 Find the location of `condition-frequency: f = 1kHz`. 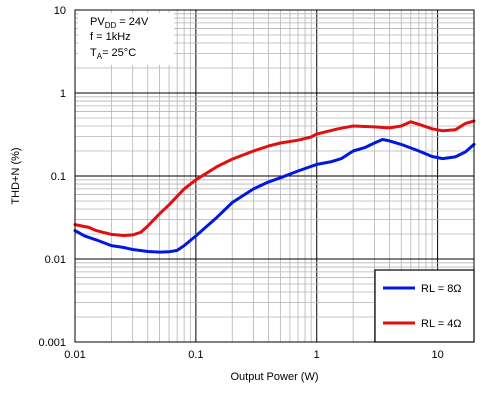

condition-frequency: f = 1kHz is located at coordinates (110, 37).